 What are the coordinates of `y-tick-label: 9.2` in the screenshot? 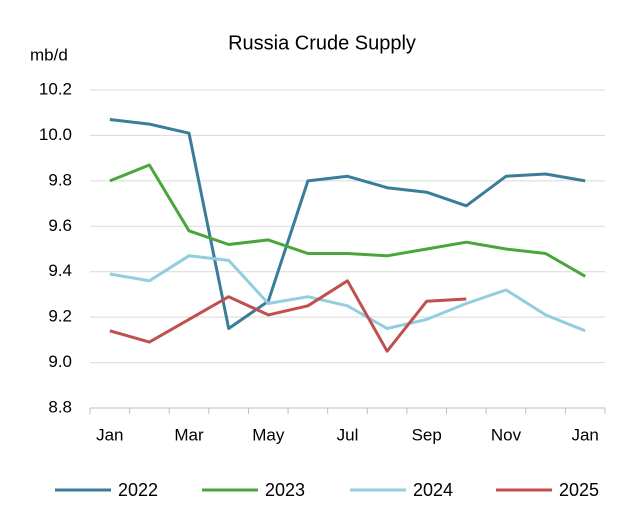 It's located at (60, 316).